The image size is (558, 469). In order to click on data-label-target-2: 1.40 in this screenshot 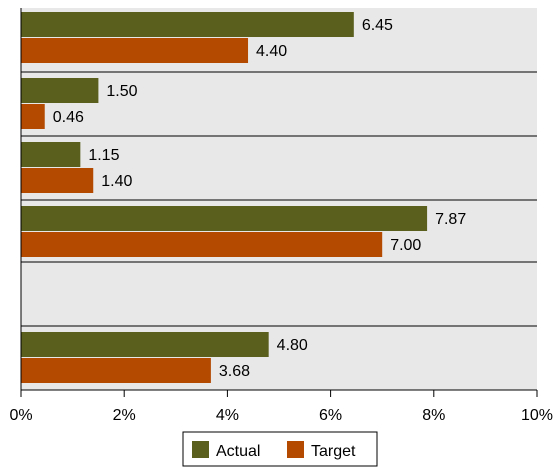, I will do `click(116, 181)`.